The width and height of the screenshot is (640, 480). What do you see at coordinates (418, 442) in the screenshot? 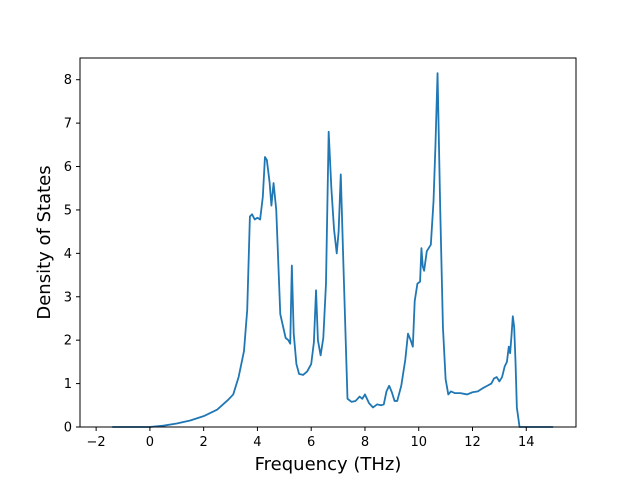
I see `x-tick-label: 10` at bounding box center [418, 442].